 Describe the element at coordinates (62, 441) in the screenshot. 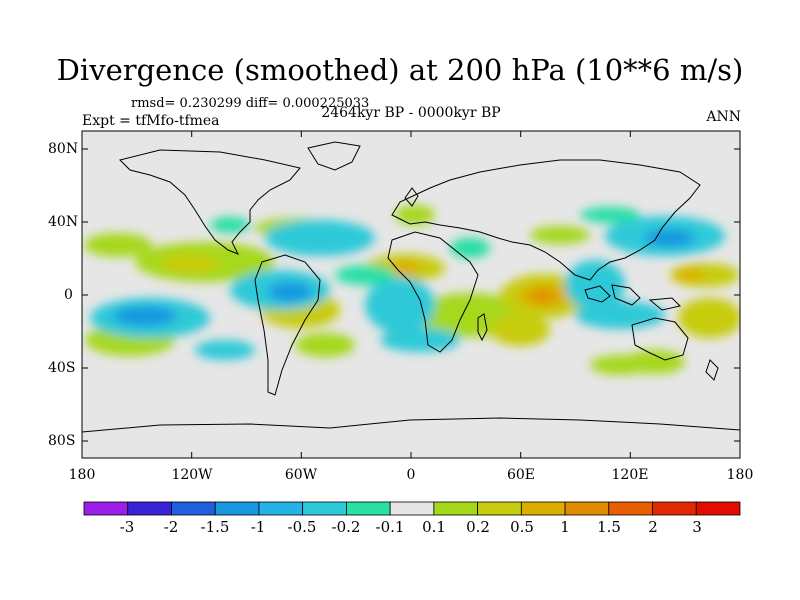

I see `y-tick-label: 80S` at that location.